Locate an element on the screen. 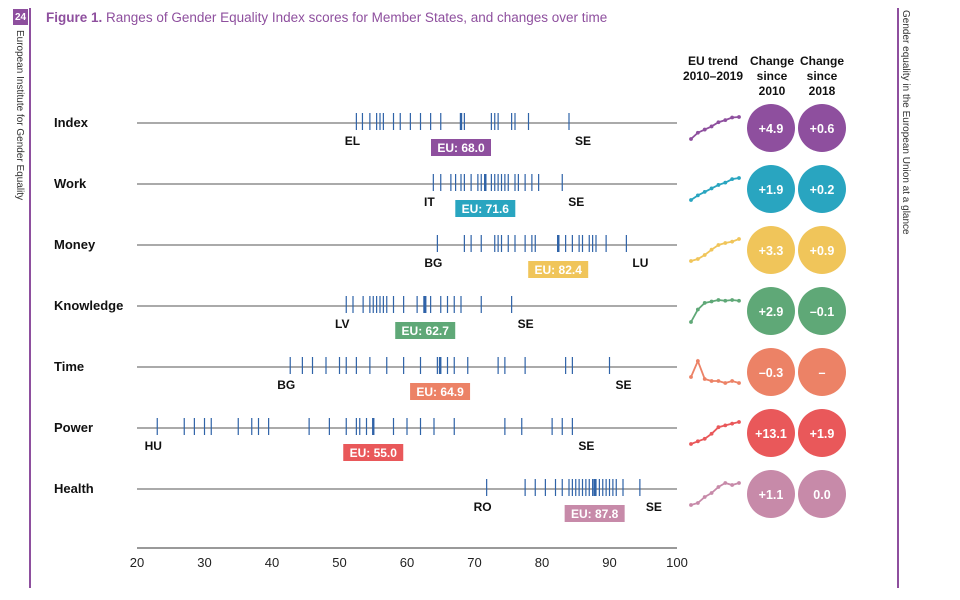 This screenshot has width=960, height=600. x-tick-label-70: 70 is located at coordinates (474, 562).